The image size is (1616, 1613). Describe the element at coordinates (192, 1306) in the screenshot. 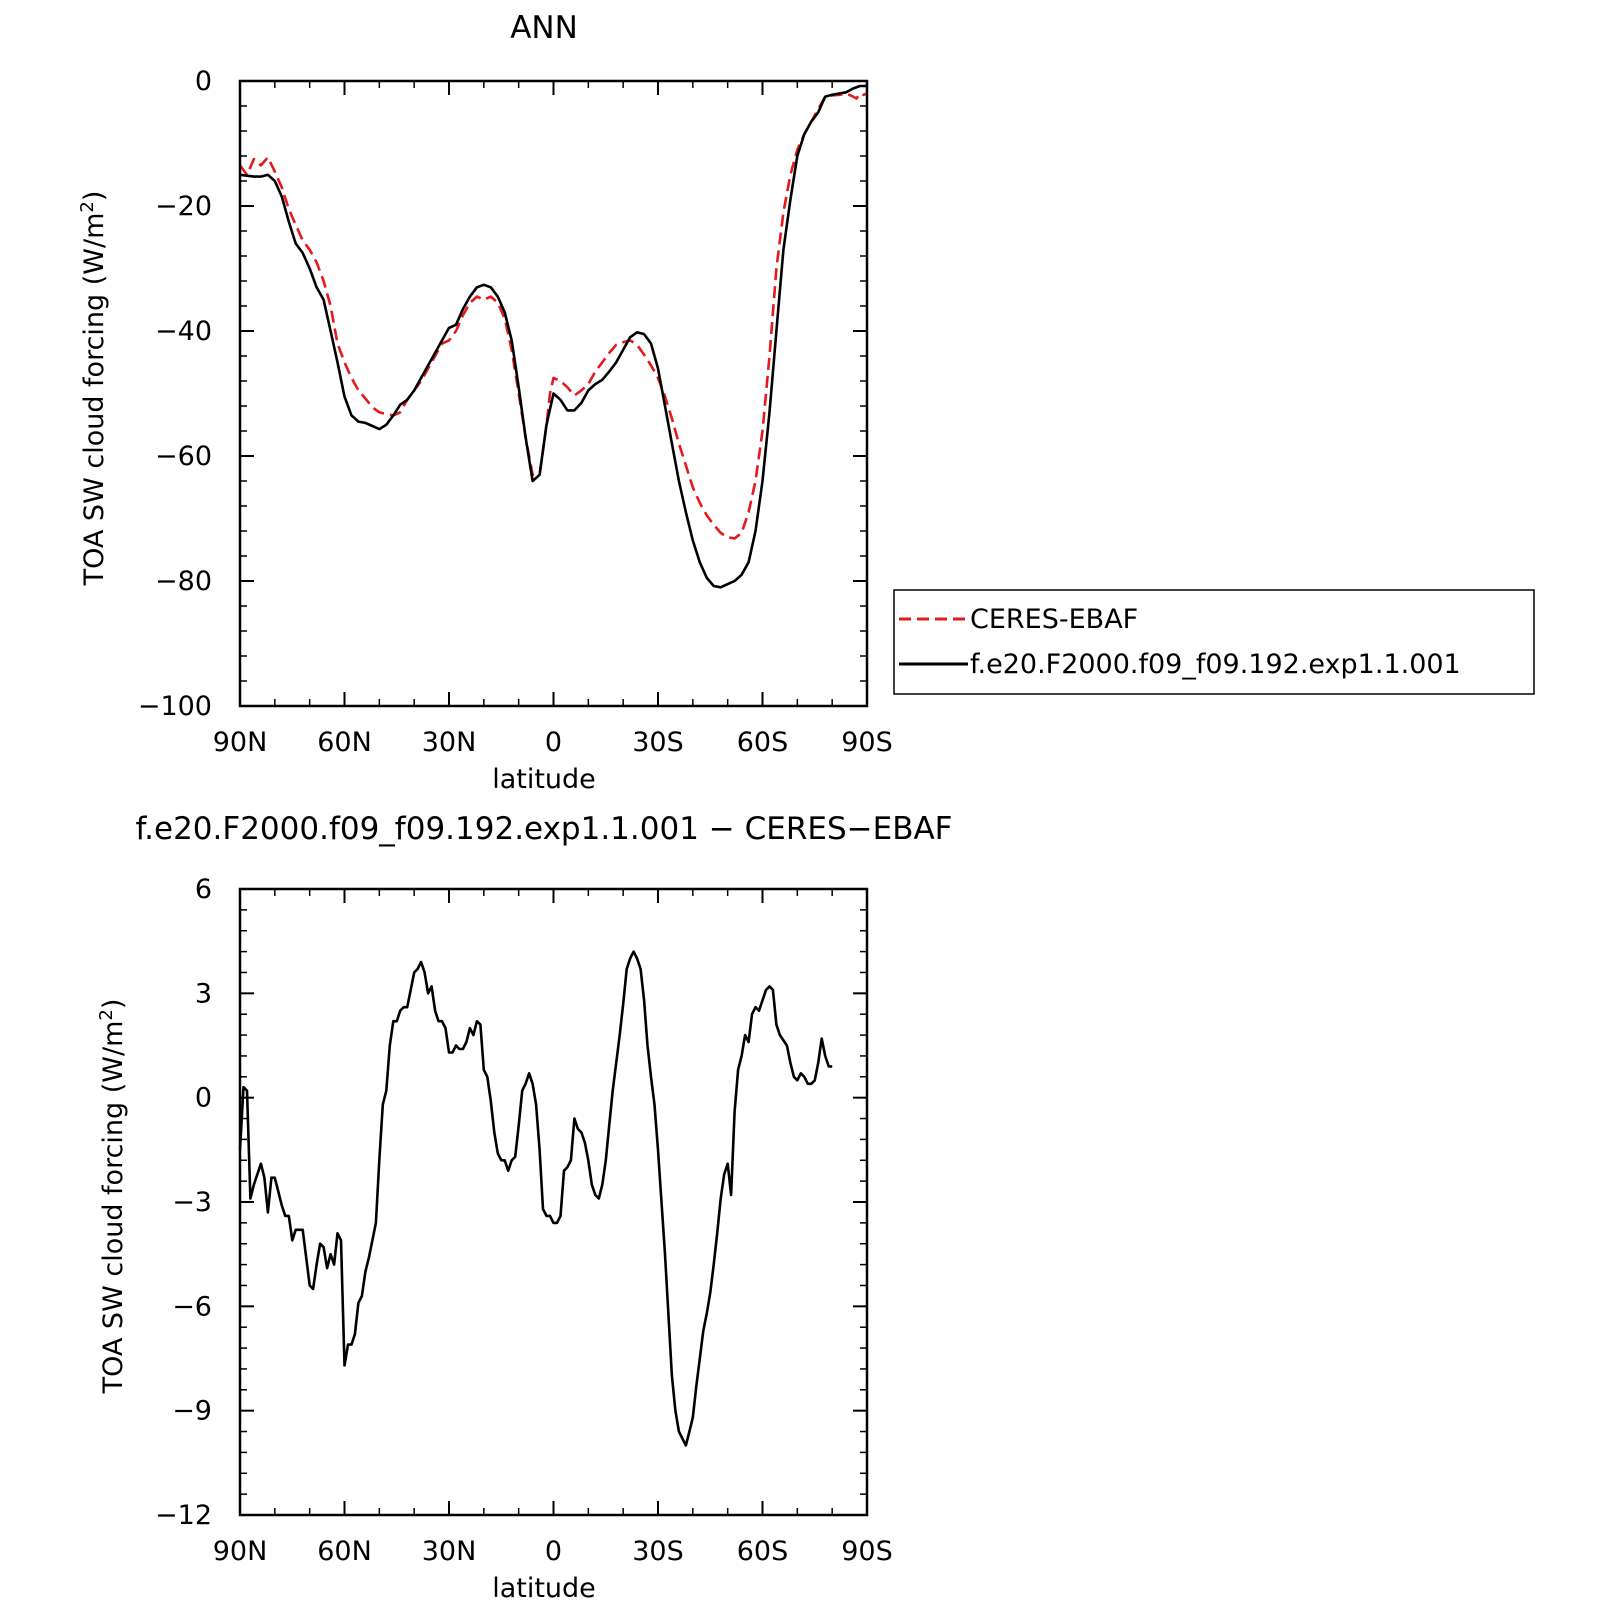

I see `y-tick-label: −6` at that location.